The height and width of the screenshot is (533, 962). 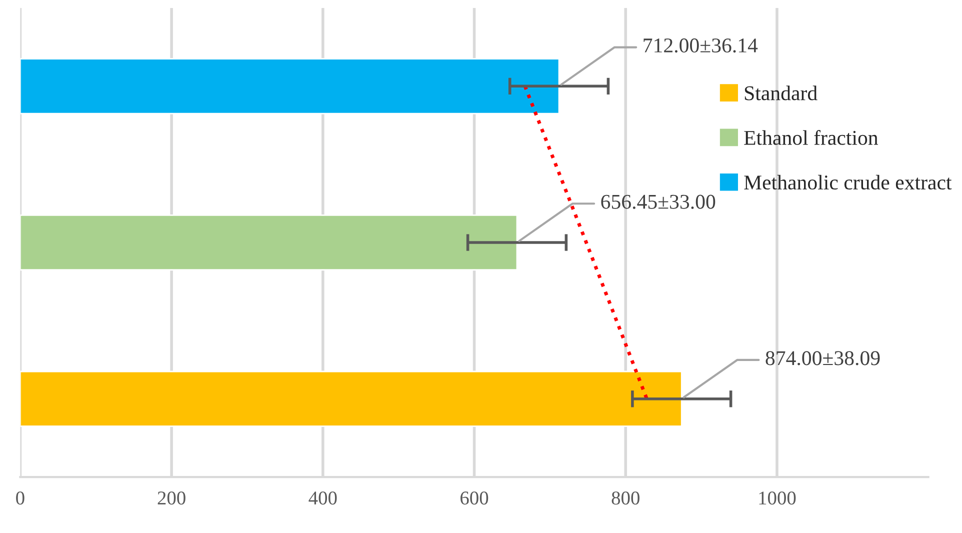 I want to click on data-label: 874.00±38.09, so click(x=823, y=358).